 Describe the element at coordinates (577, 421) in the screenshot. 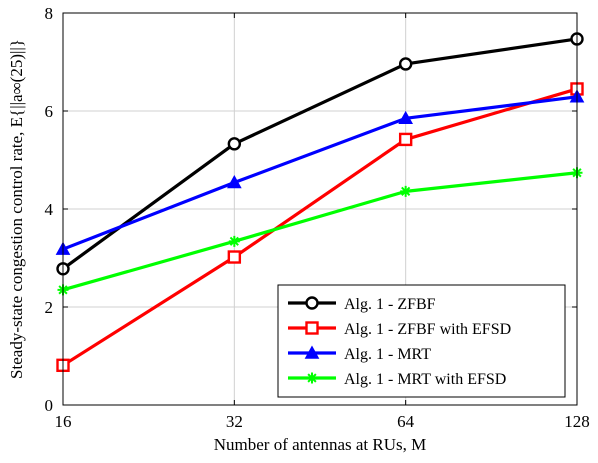

I see `x-tick-label: 128` at that location.